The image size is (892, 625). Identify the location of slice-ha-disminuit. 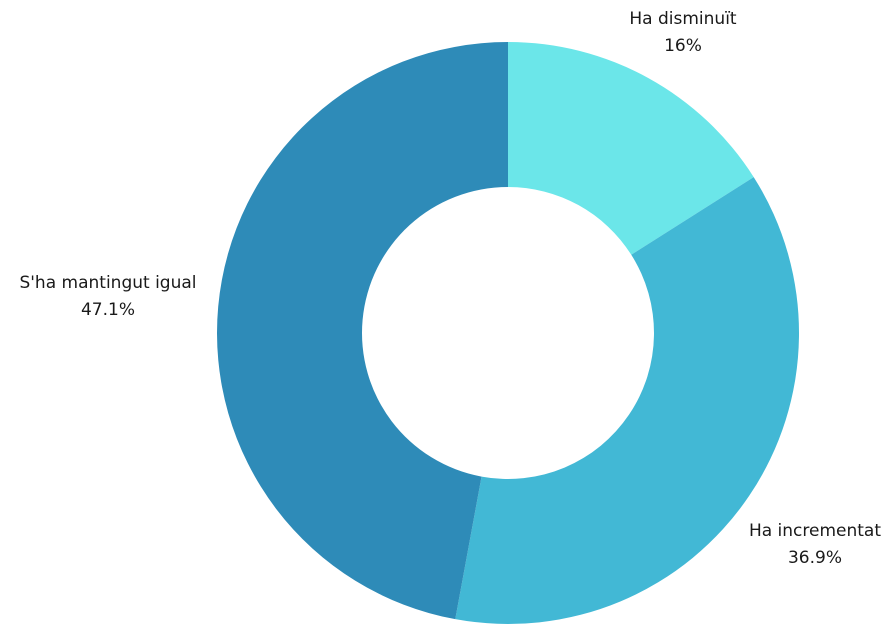
(631, 148).